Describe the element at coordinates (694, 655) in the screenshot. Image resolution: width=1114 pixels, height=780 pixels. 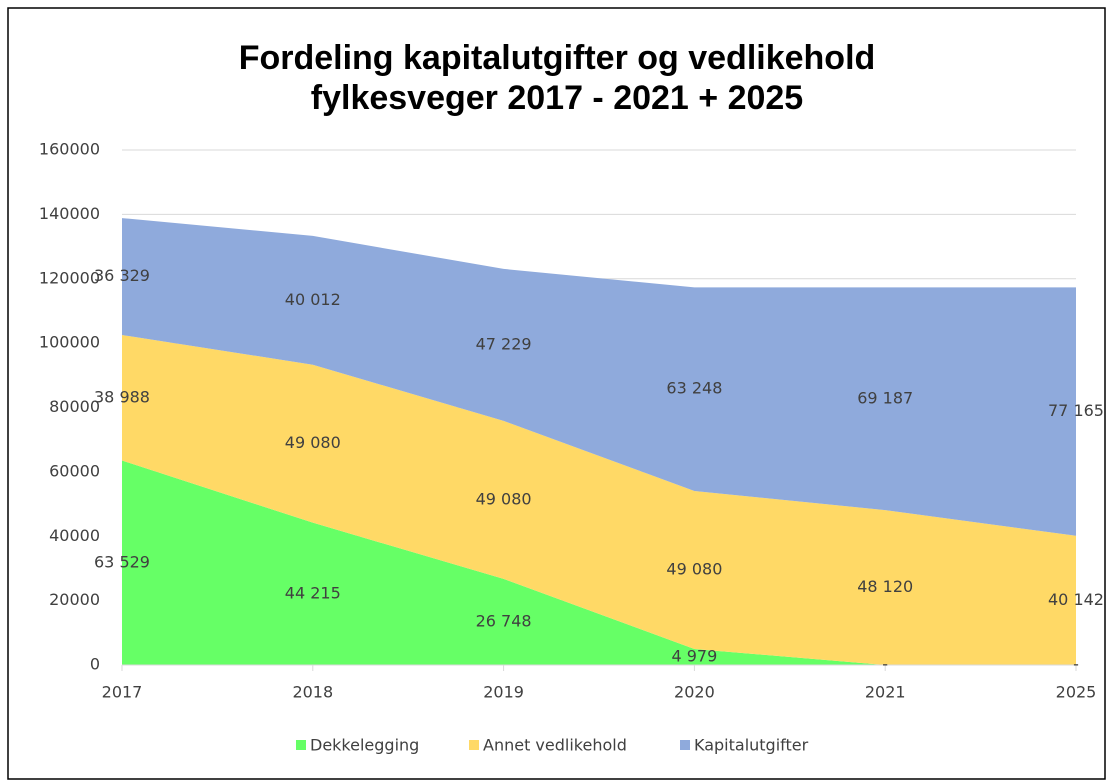
I see `data-label: 4 979` at that location.